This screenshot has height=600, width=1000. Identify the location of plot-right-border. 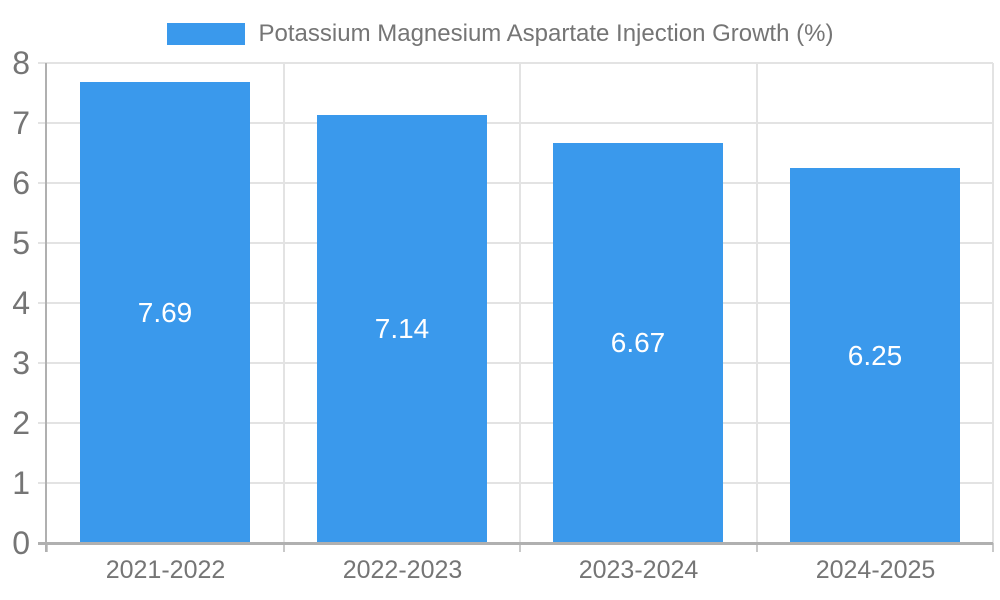
(993, 307).